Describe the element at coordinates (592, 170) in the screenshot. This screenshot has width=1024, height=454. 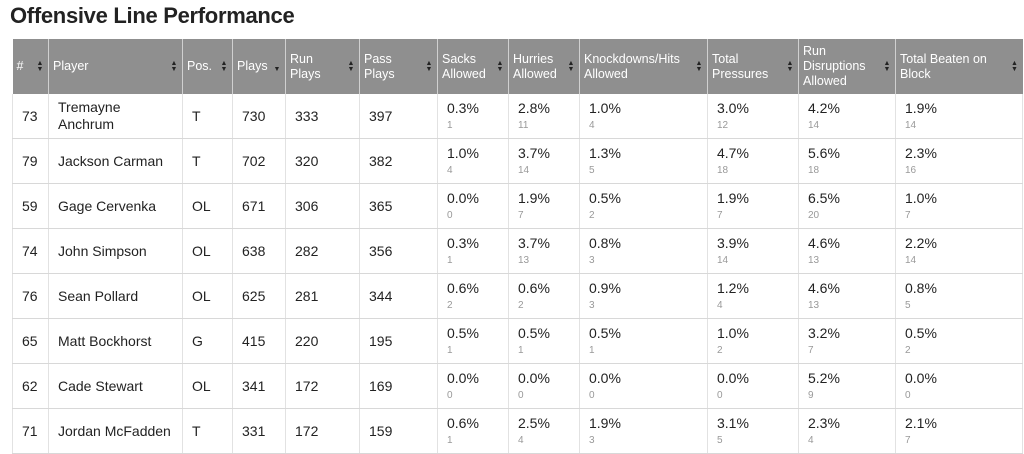
I see `cell-count: 5` at that location.